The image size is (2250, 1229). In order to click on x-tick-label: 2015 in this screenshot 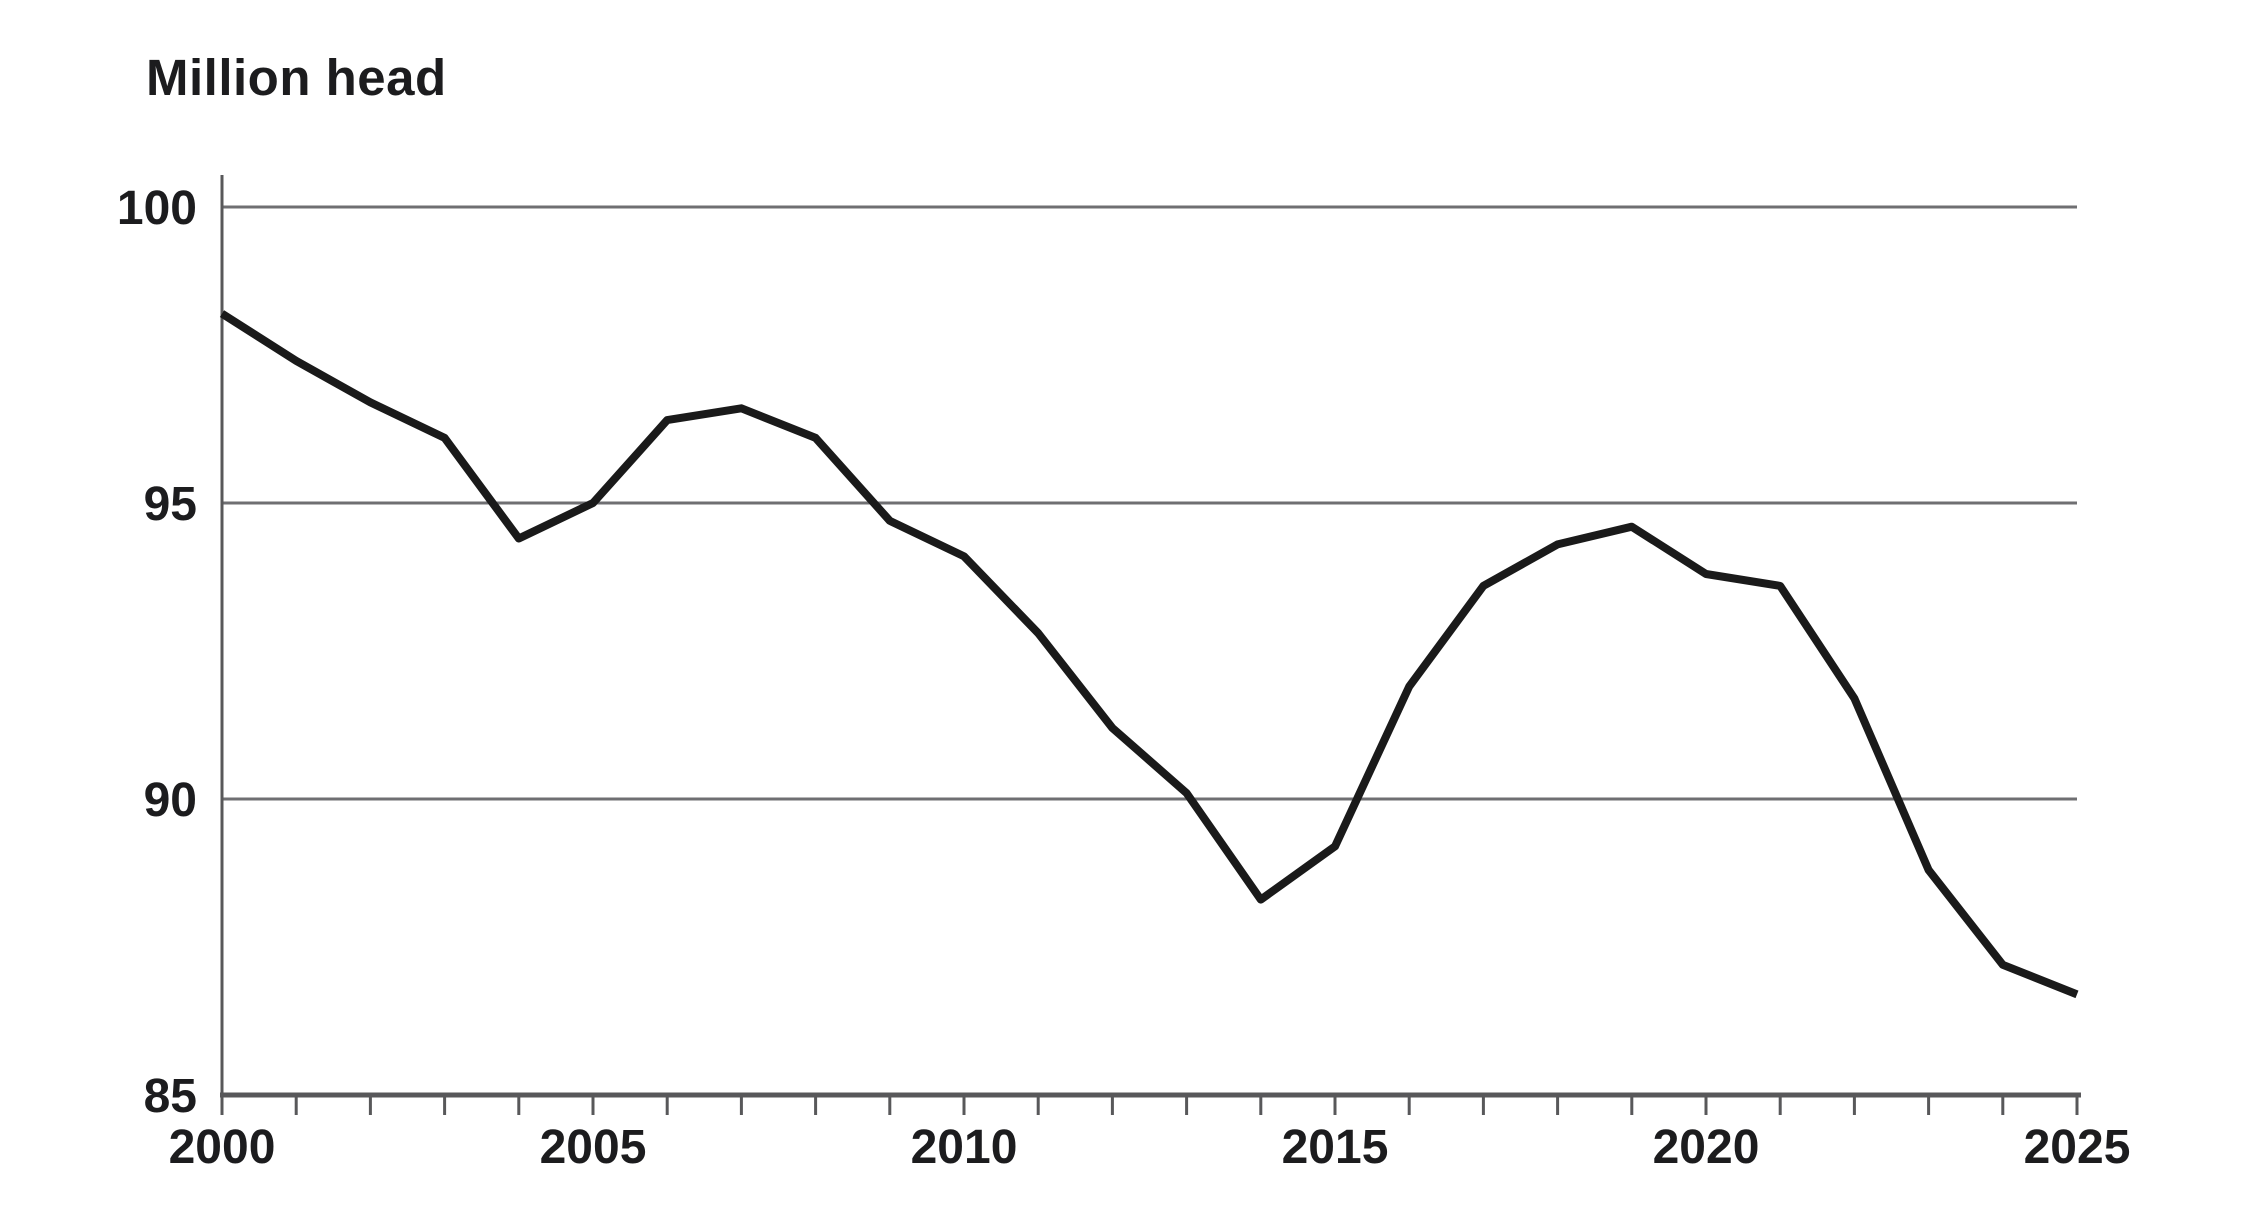, I will do `click(1335, 1147)`.